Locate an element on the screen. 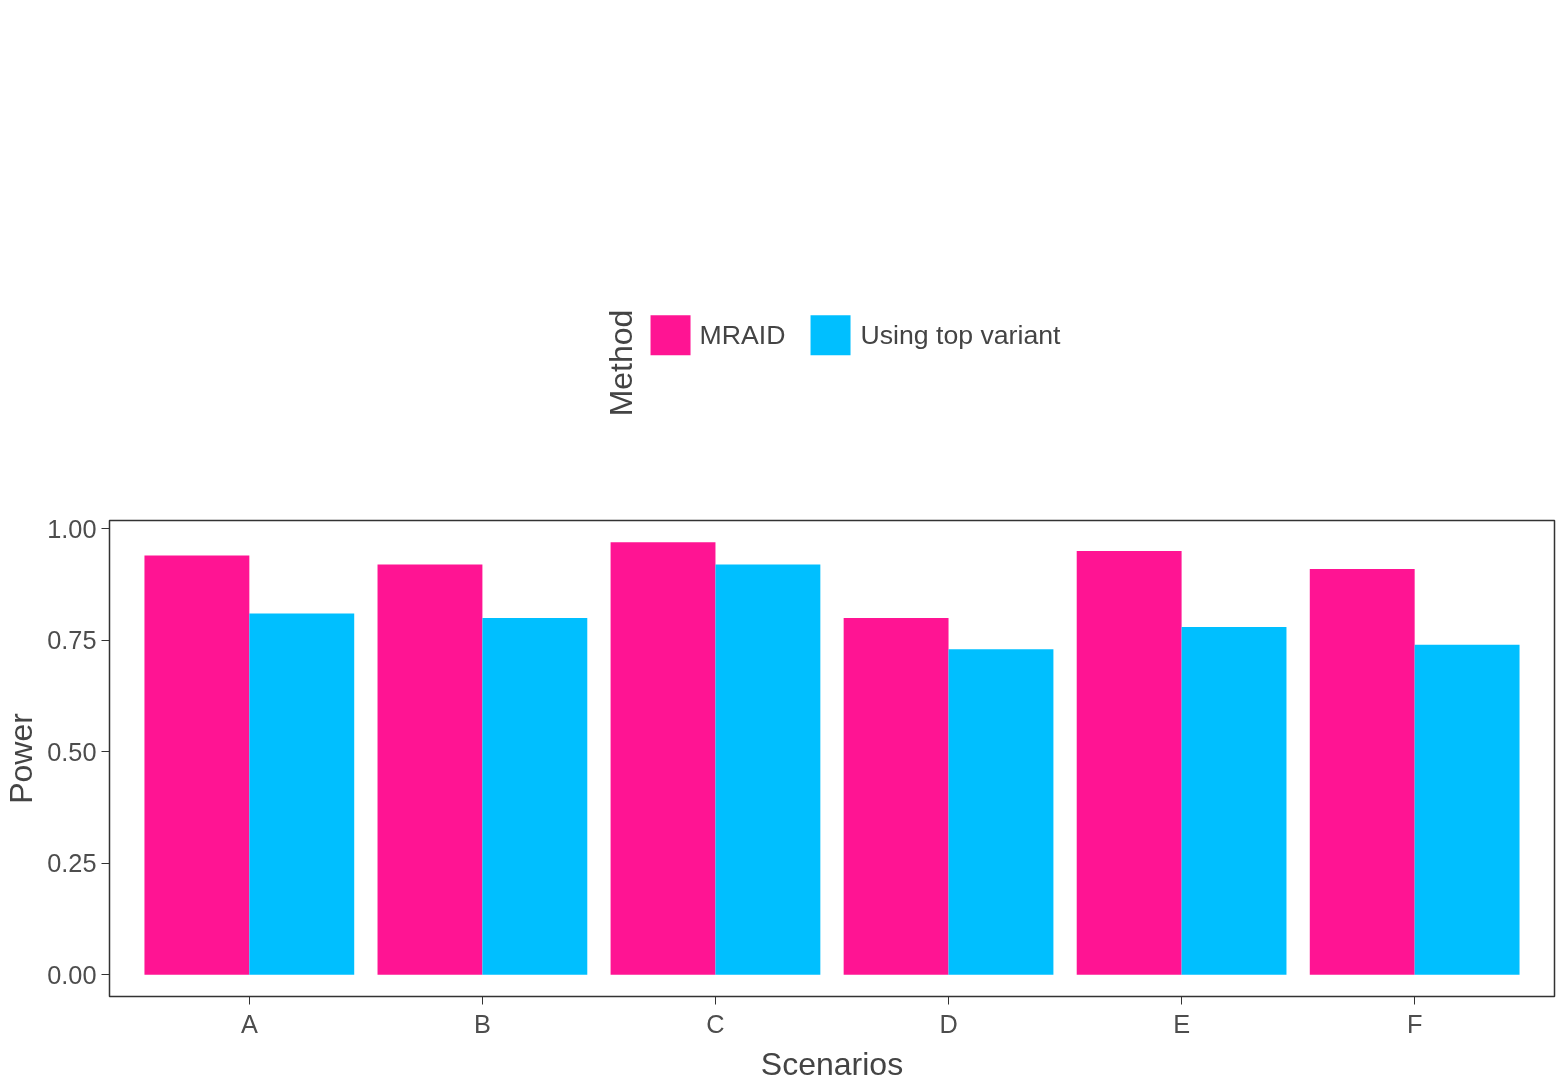  x-tick-label: F is located at coordinates (1414, 1023).